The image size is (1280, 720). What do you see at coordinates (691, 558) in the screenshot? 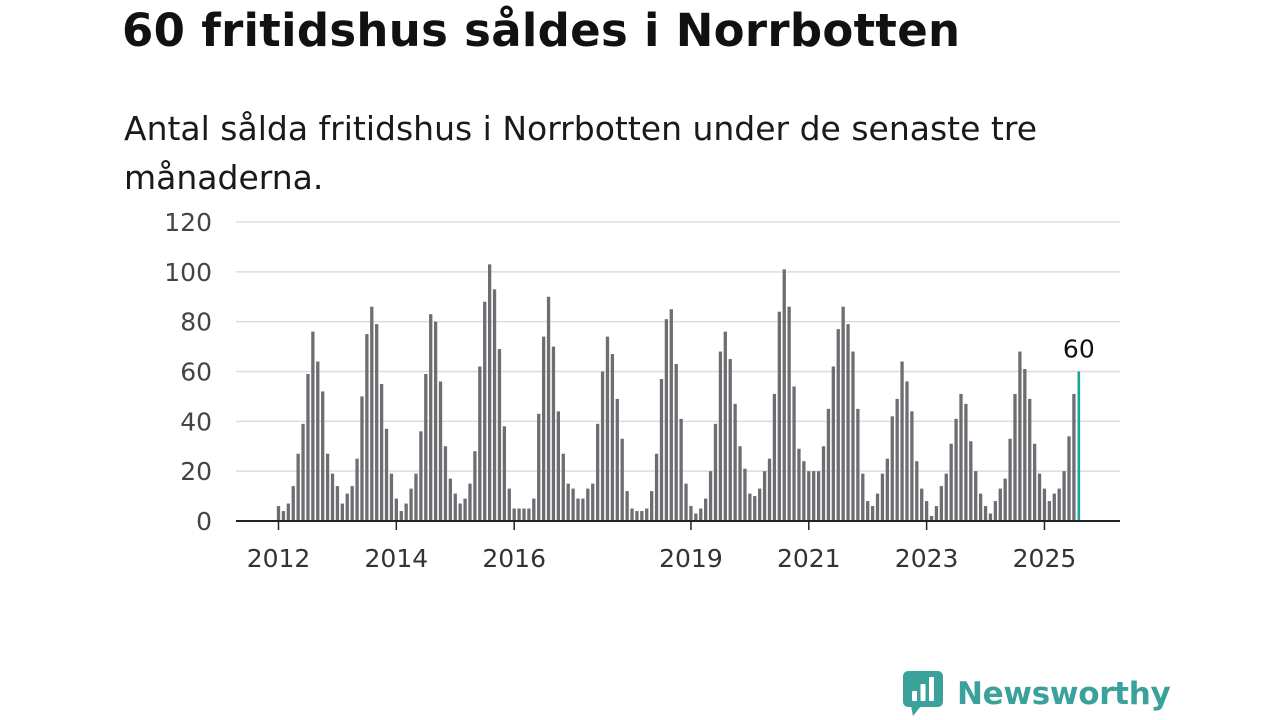
I see `x-tick-label: 2019` at bounding box center [691, 558].